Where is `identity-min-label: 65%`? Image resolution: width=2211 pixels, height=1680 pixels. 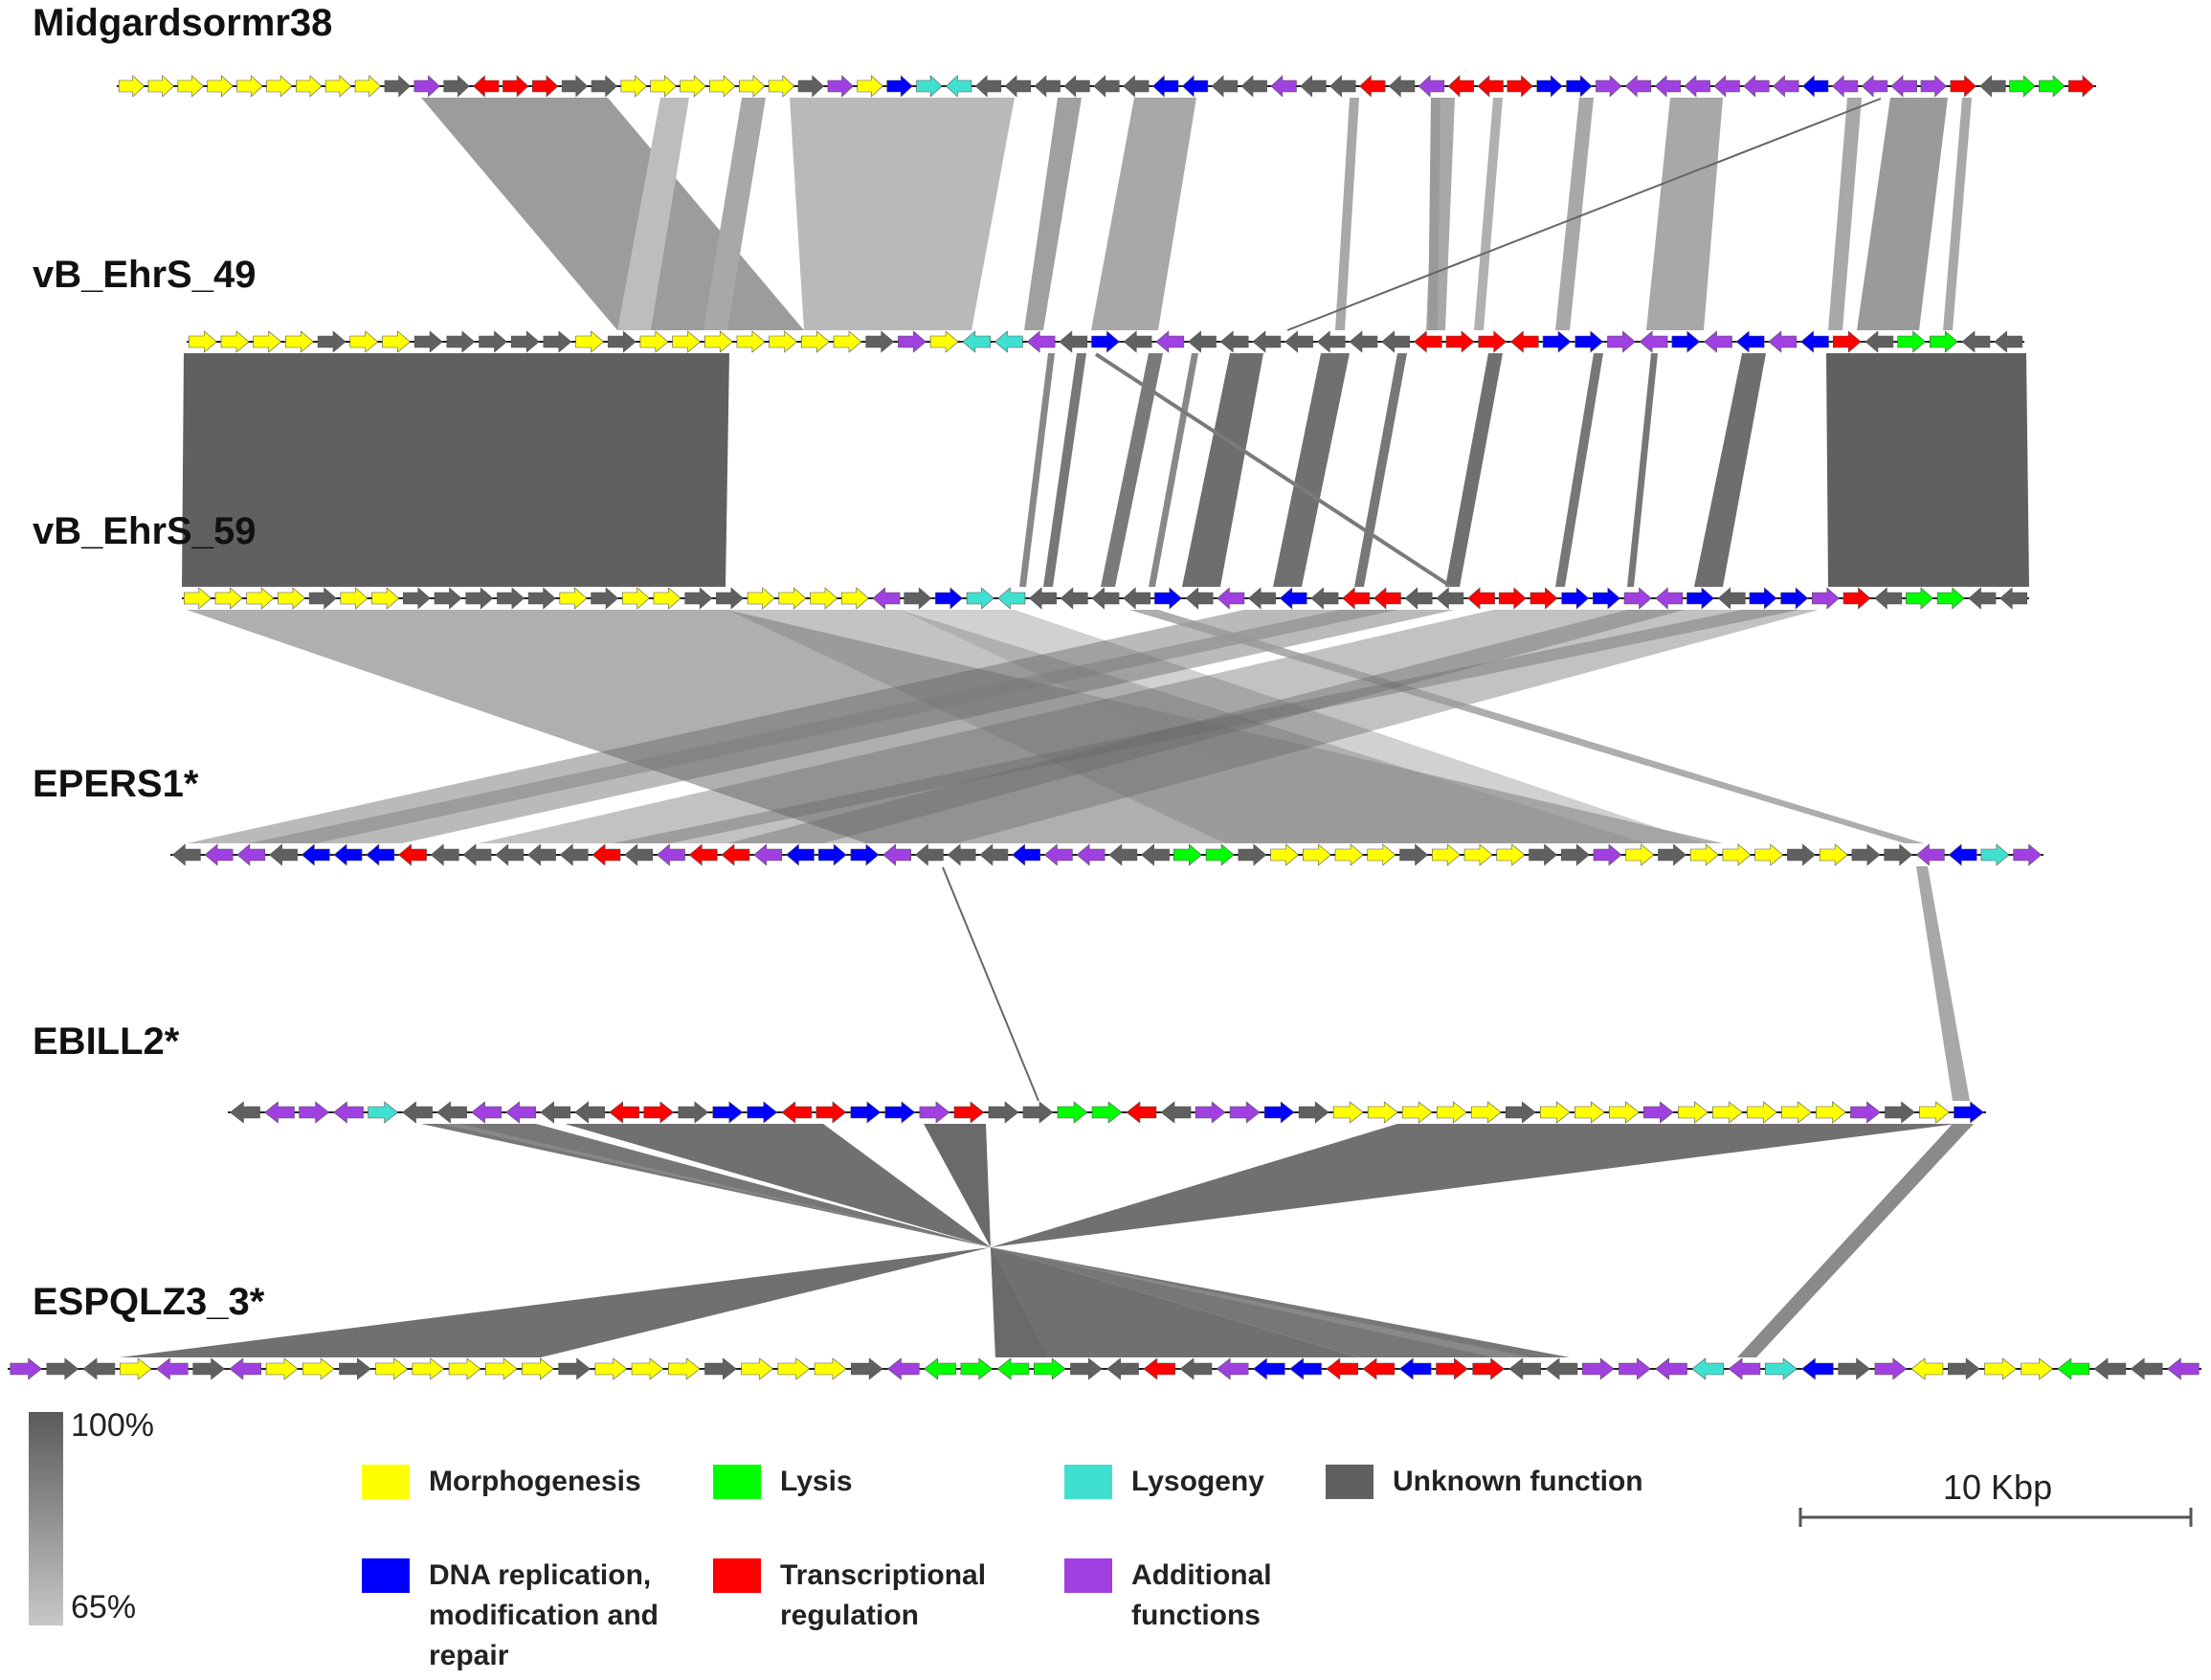 identity-min-label: 65% is located at coordinates (104, 1607).